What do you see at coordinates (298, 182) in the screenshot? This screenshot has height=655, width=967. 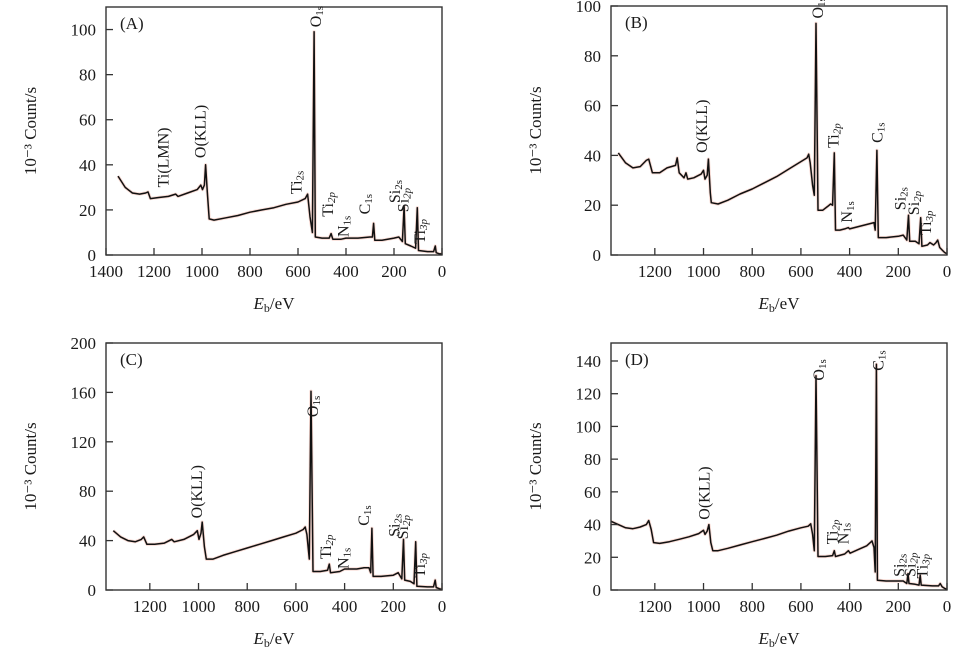 I see `peak-label: Ti2s` at bounding box center [298, 182].